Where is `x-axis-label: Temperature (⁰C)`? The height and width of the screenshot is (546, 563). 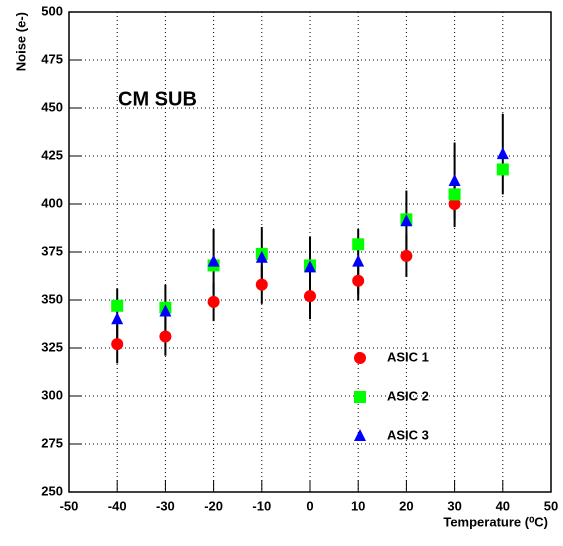
x-axis-label: Temperature (⁰C) is located at coordinates (495, 521).